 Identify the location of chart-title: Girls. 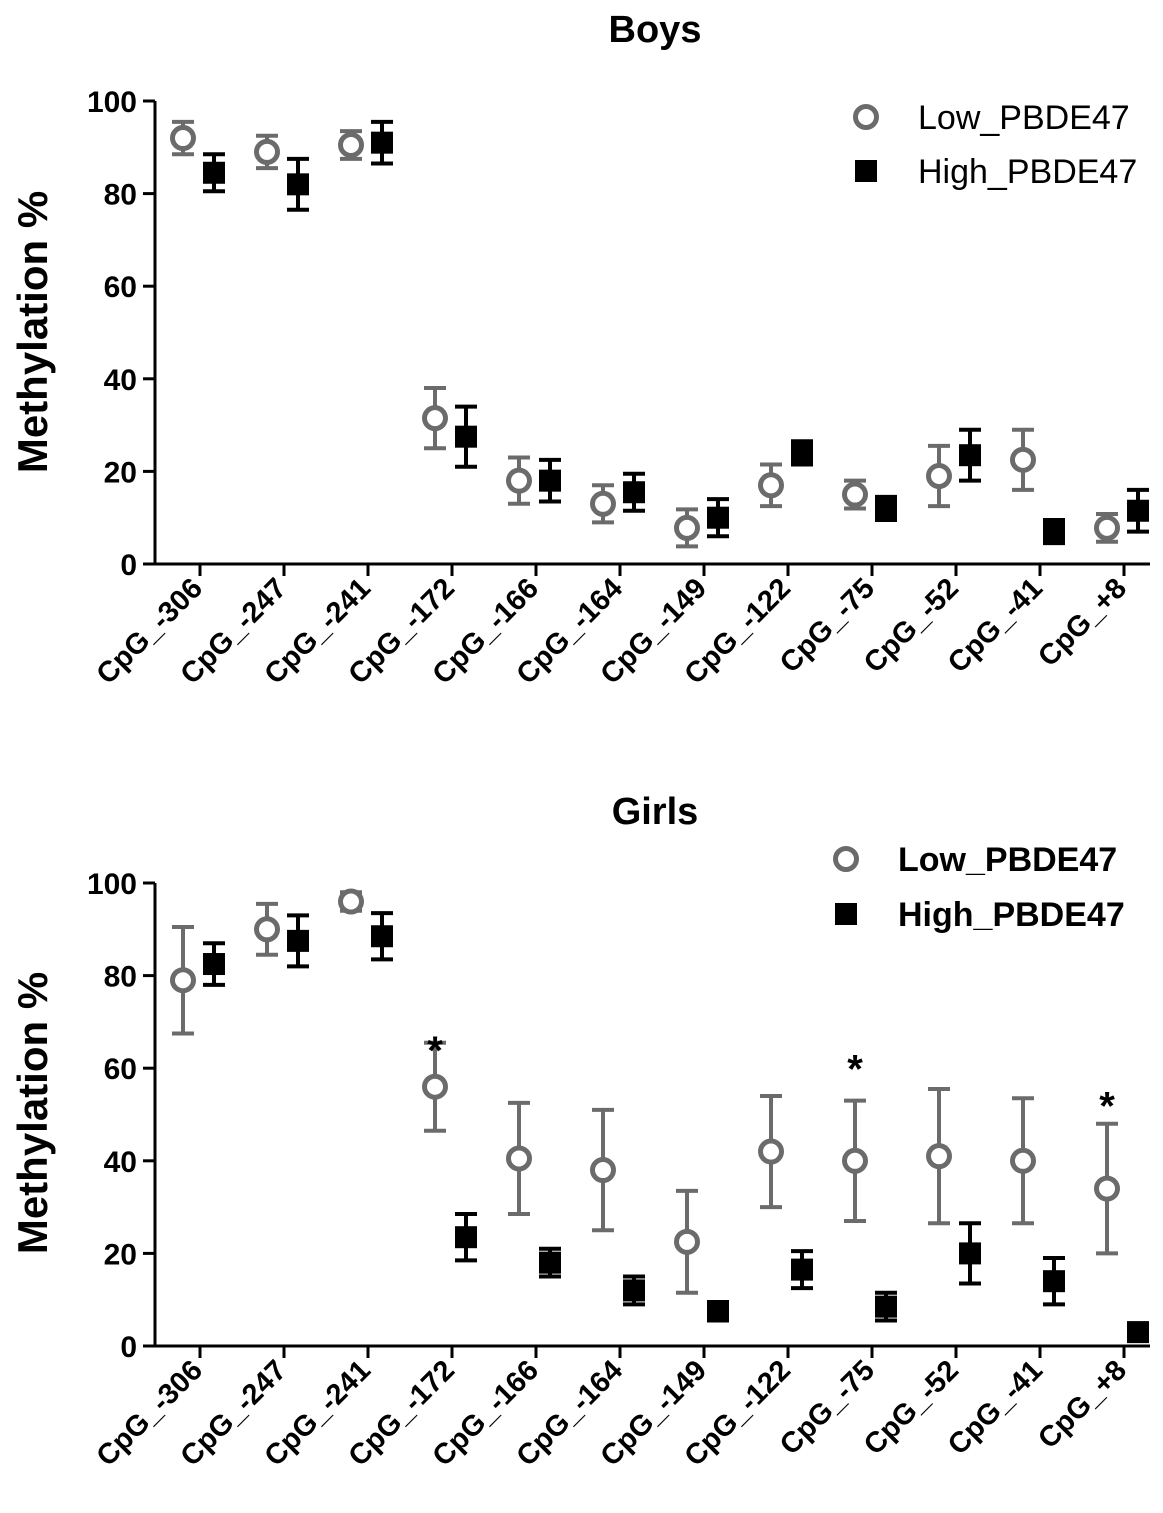
(655, 812).